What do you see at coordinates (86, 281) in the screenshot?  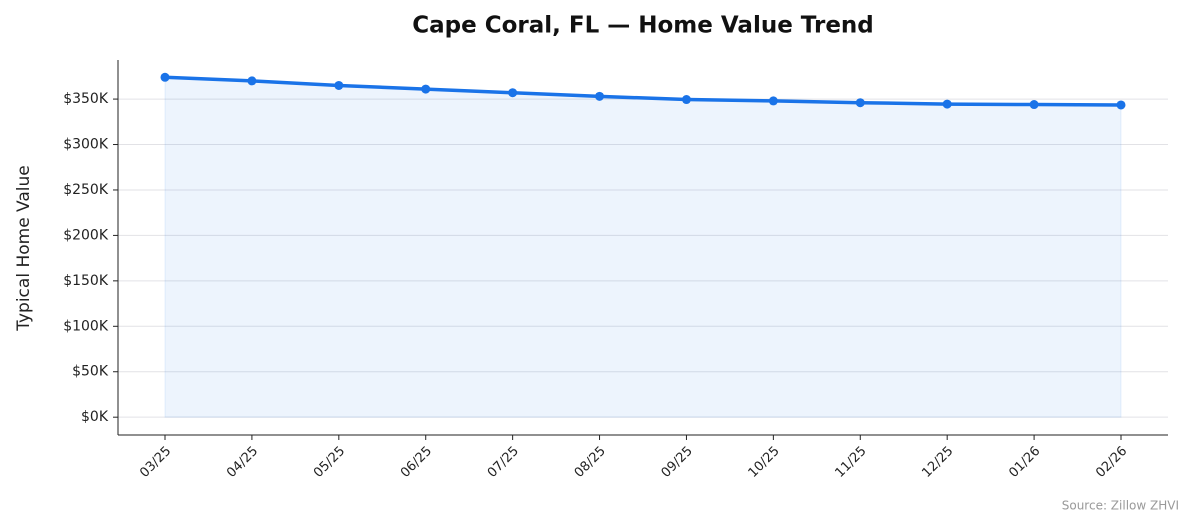 I see `y-tick-label: $150K` at bounding box center [86, 281].